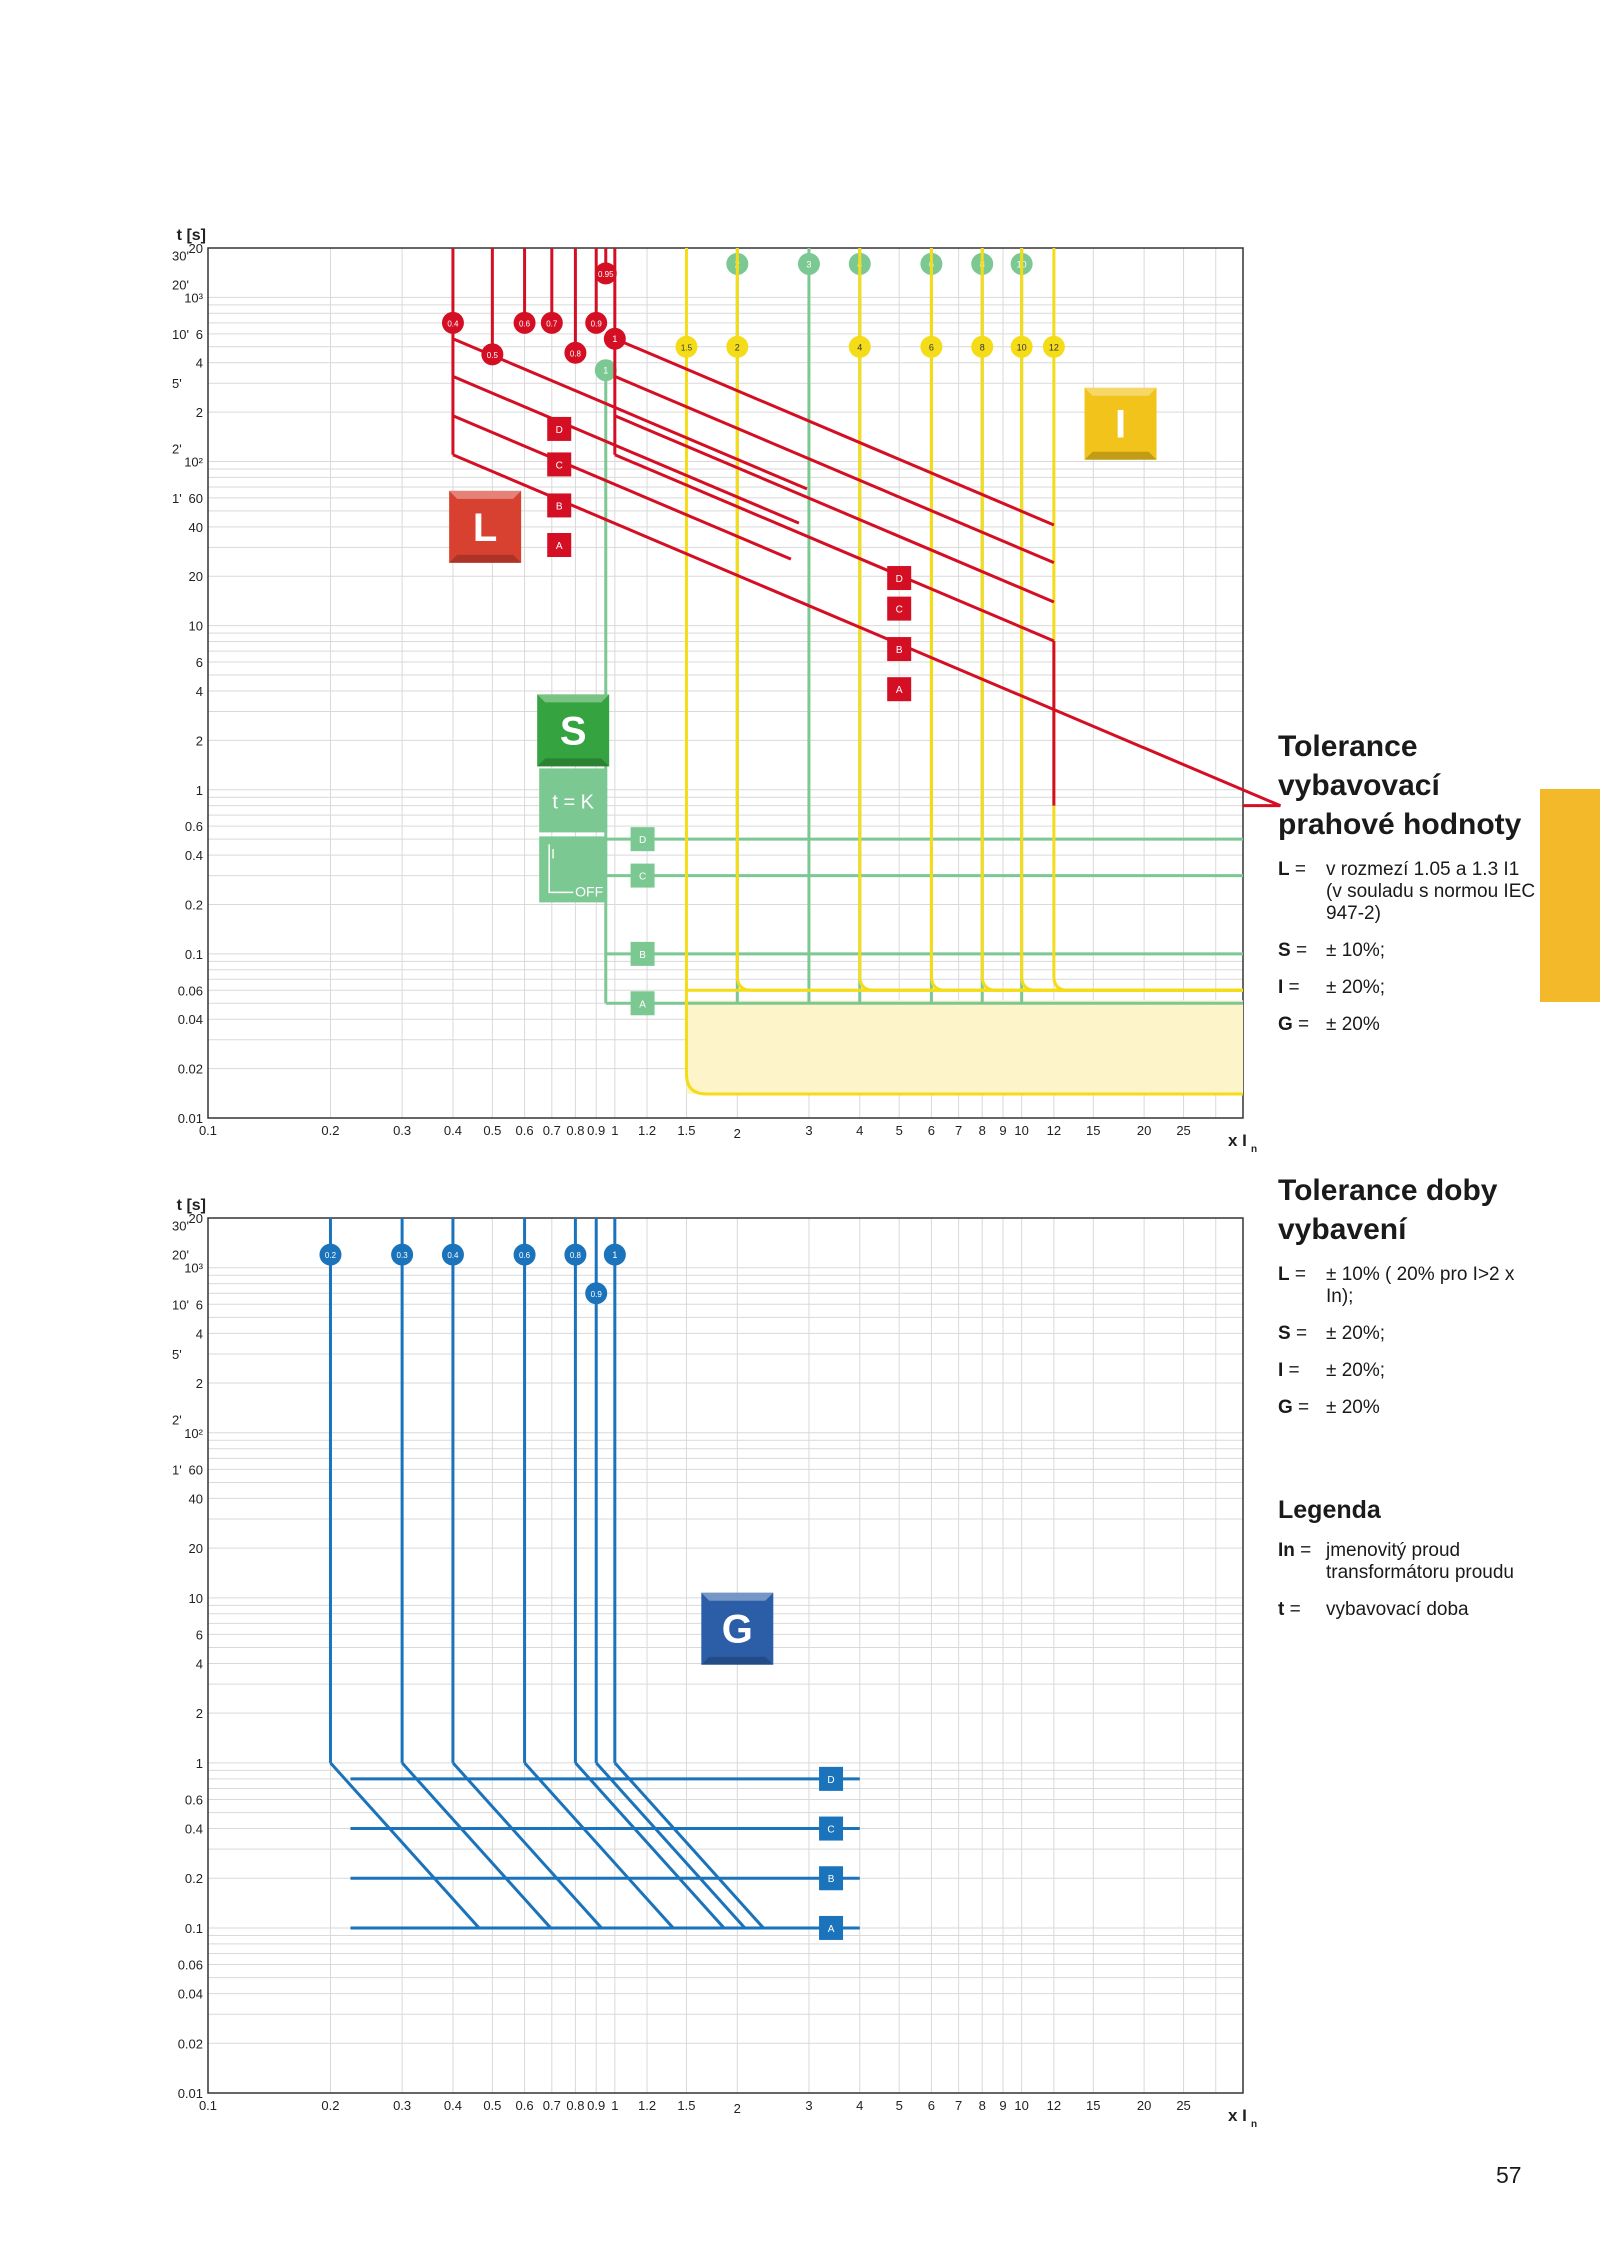 This screenshot has height=2264, width=1600. I want to click on threshold-marker-label: 4, so click(859, 347).